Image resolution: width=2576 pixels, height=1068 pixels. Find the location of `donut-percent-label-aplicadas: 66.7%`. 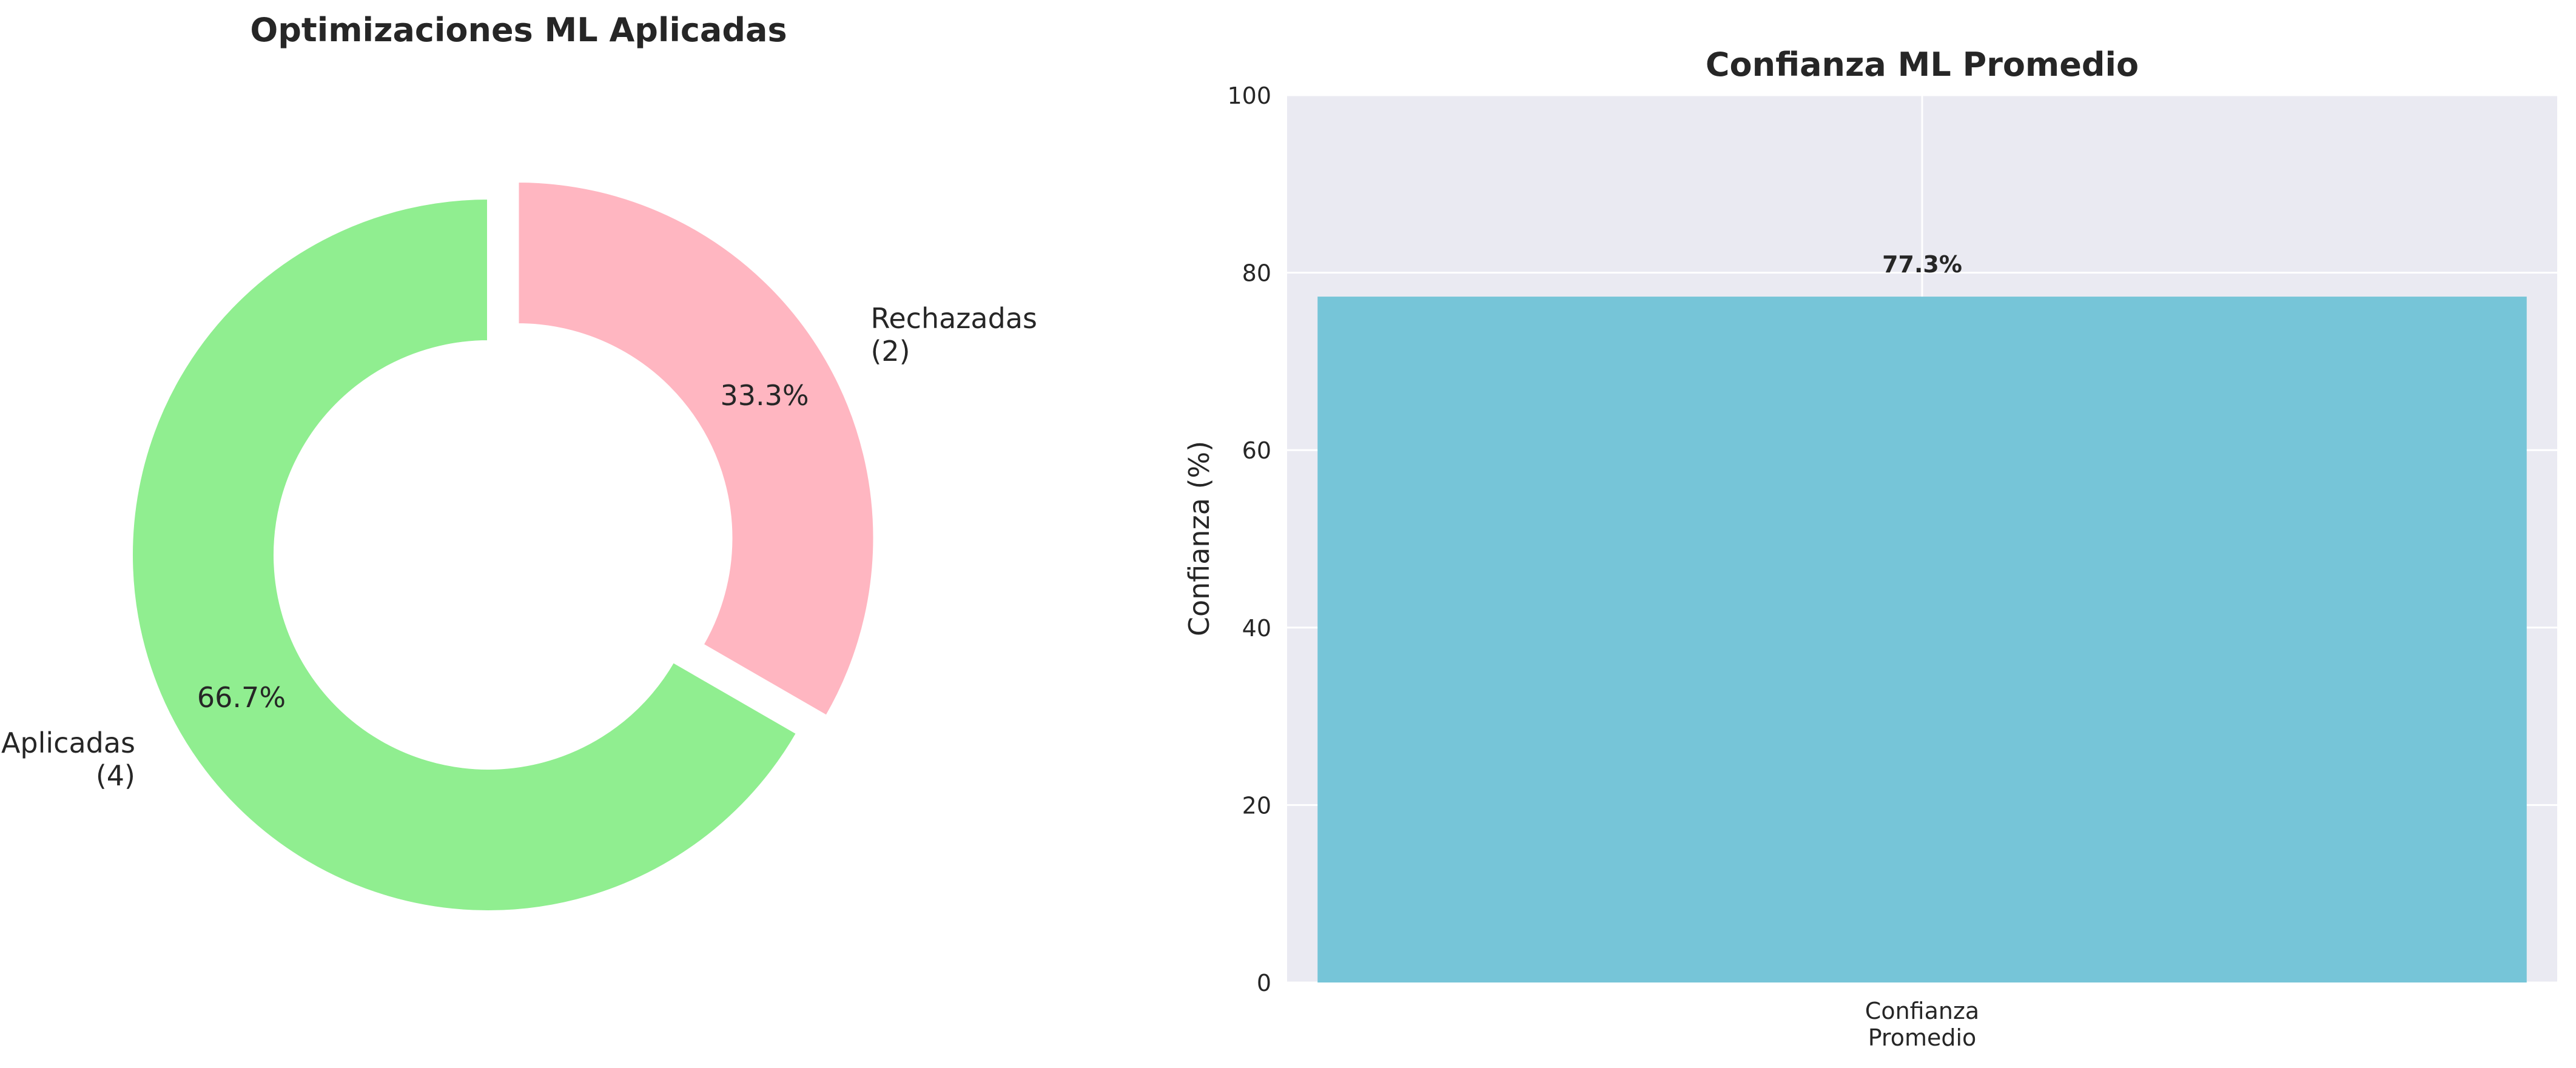

donut-percent-label-aplicadas: 66.7% is located at coordinates (241, 698).